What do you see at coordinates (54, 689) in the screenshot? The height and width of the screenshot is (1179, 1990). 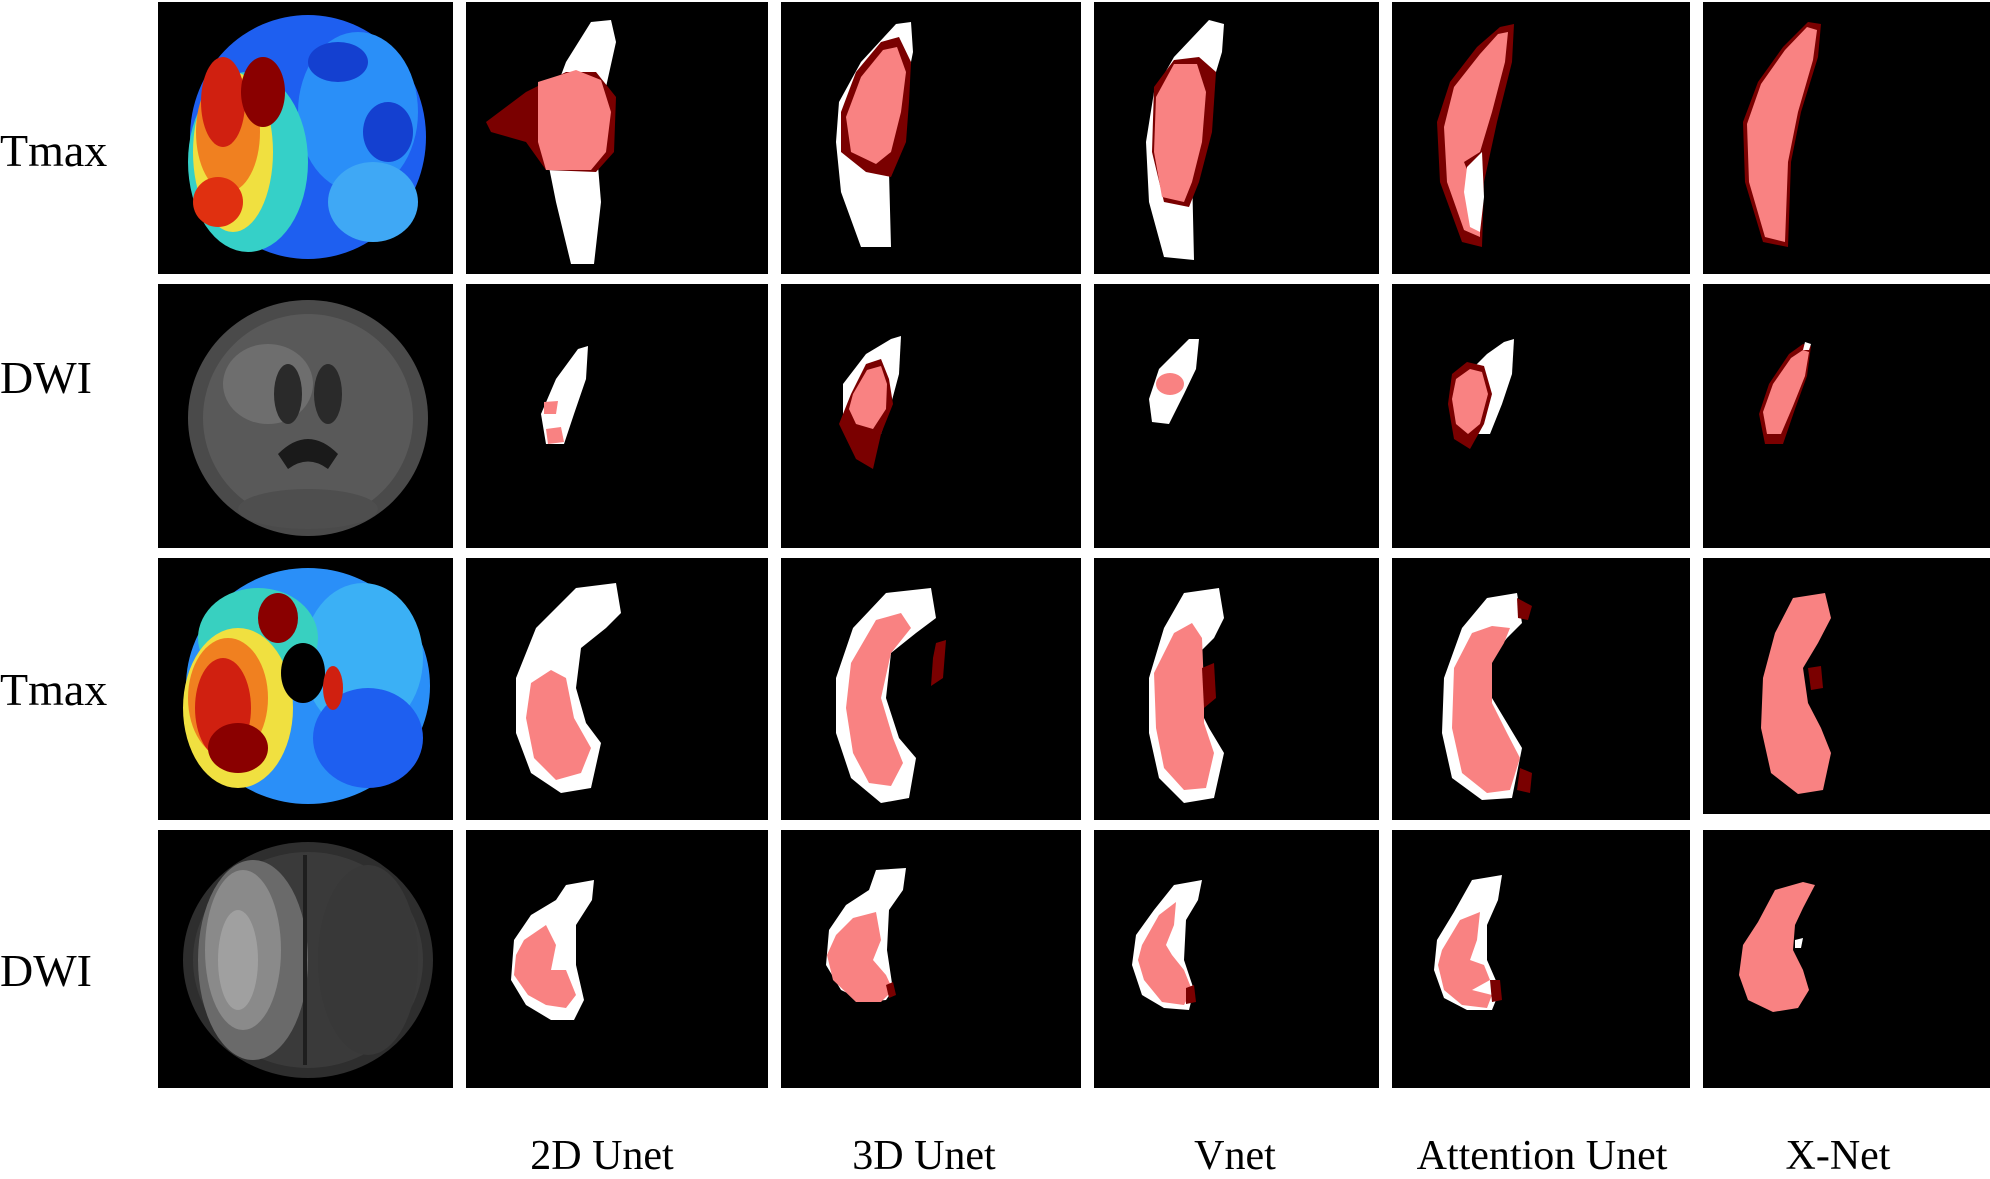 I see `row-label-3: Tmax` at bounding box center [54, 689].